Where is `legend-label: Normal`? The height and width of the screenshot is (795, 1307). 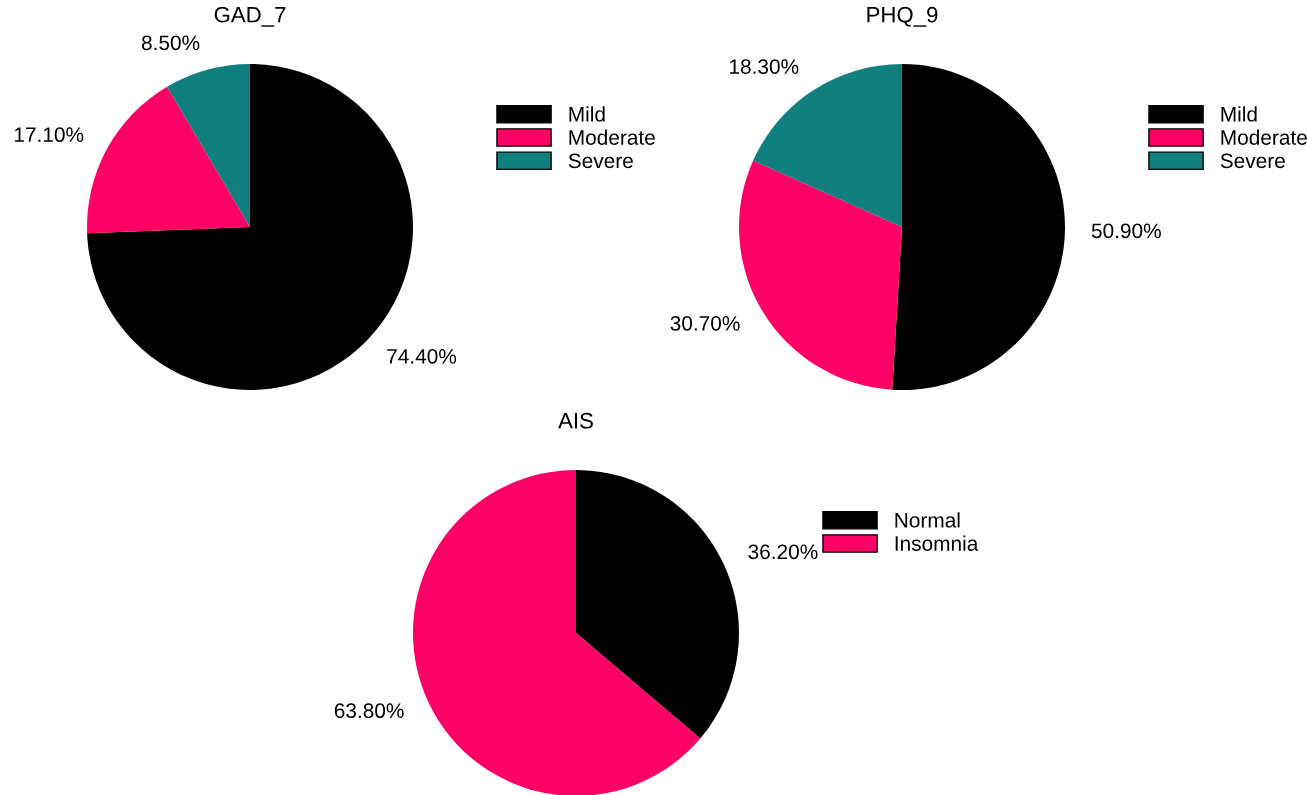 legend-label: Normal is located at coordinates (927, 520).